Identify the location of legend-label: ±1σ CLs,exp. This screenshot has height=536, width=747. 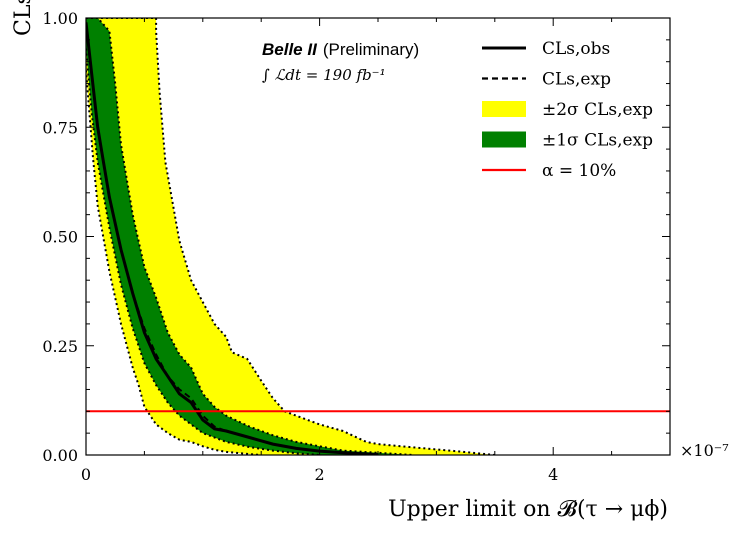
(597, 141).